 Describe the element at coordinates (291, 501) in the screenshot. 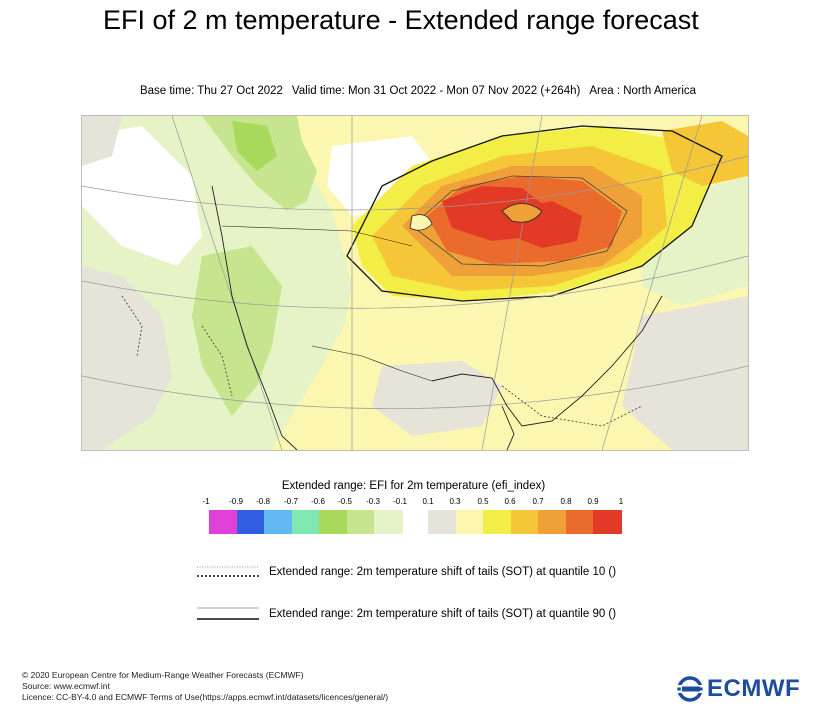

I see `tick-label: -0.7` at that location.